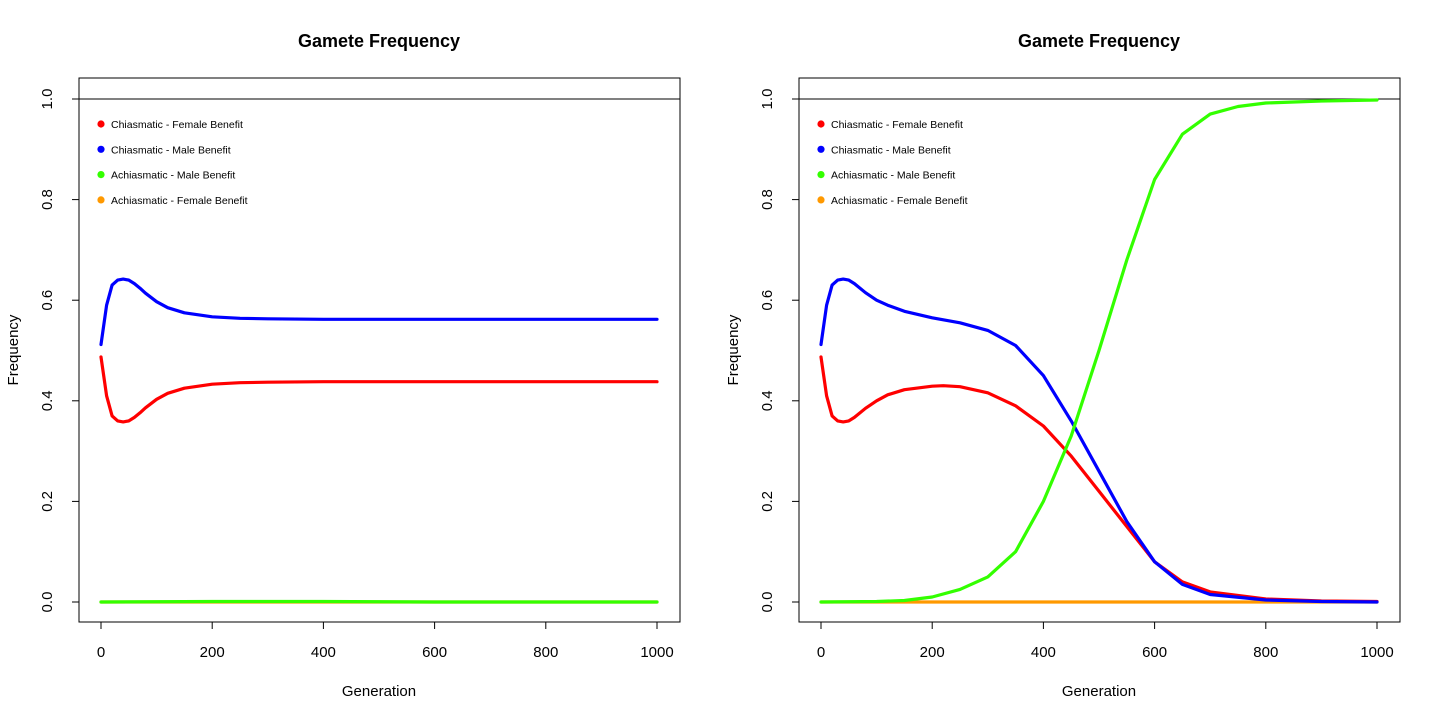 The width and height of the screenshot is (1440, 720). I want to click on legend-entry-left: Chiasmatic - Male Benefit, so click(171, 150).